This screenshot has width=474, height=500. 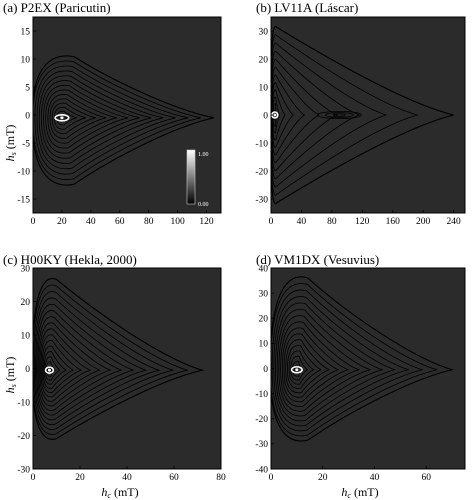 I want to click on colorbar: 1.00 0.00, so click(x=197, y=178).